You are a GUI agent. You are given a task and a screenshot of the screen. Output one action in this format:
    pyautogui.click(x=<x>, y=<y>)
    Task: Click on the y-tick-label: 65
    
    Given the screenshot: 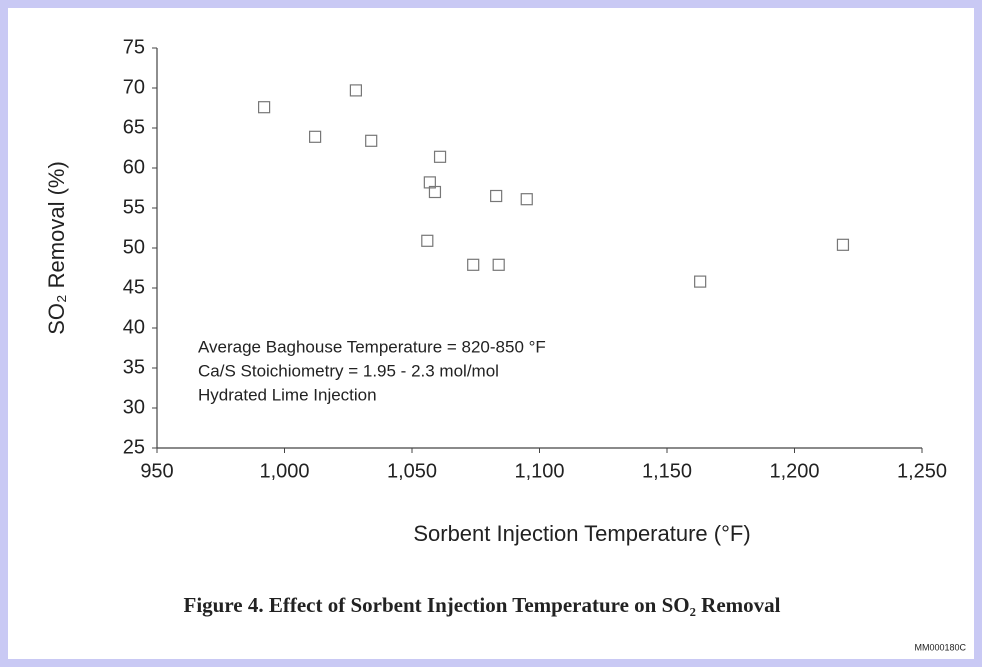 What is the action you would take?
    pyautogui.click(x=134, y=127)
    